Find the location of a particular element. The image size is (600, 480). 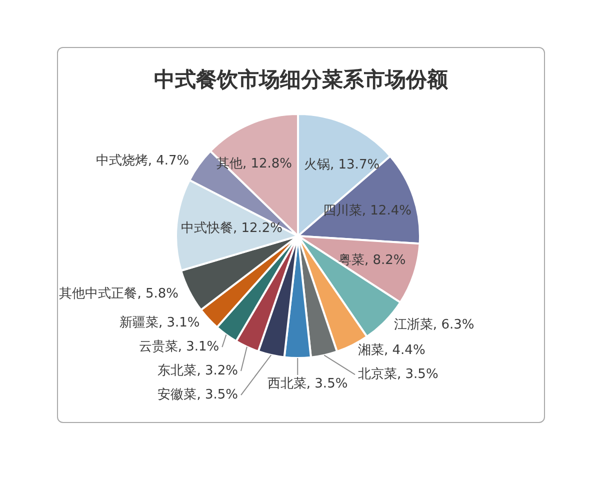

slice-label: 湘菜, 4.4% is located at coordinates (392, 350).